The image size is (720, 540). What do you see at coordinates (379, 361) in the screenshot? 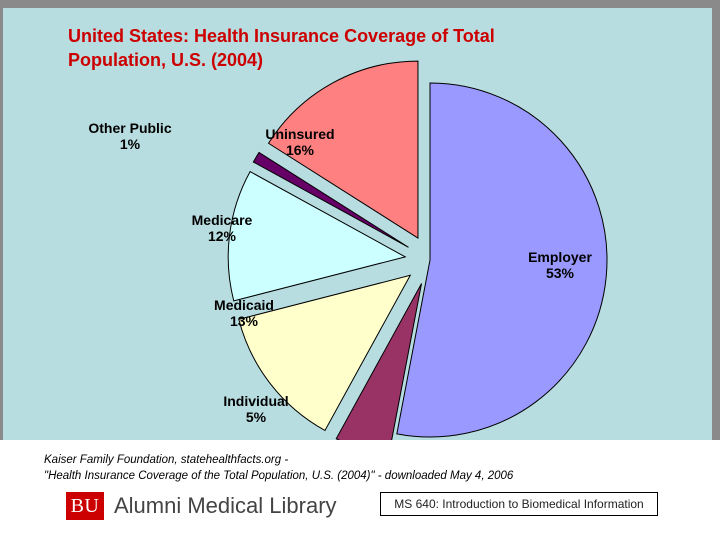
I see `pie-slice-individual` at bounding box center [379, 361].